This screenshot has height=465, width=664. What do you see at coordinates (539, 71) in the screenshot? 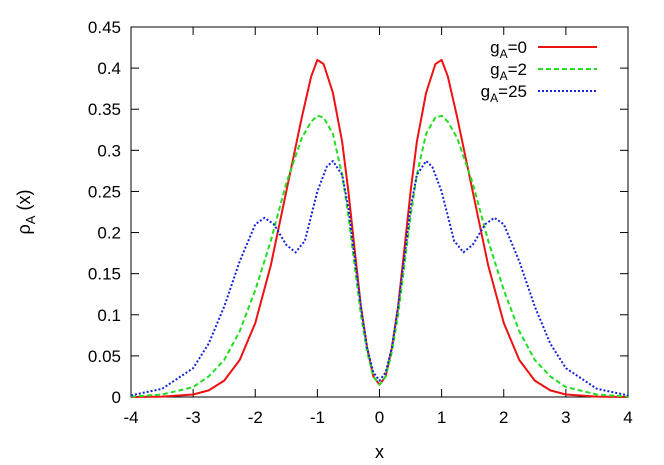
I see `legend: gA=0gA=2gA=25` at bounding box center [539, 71].